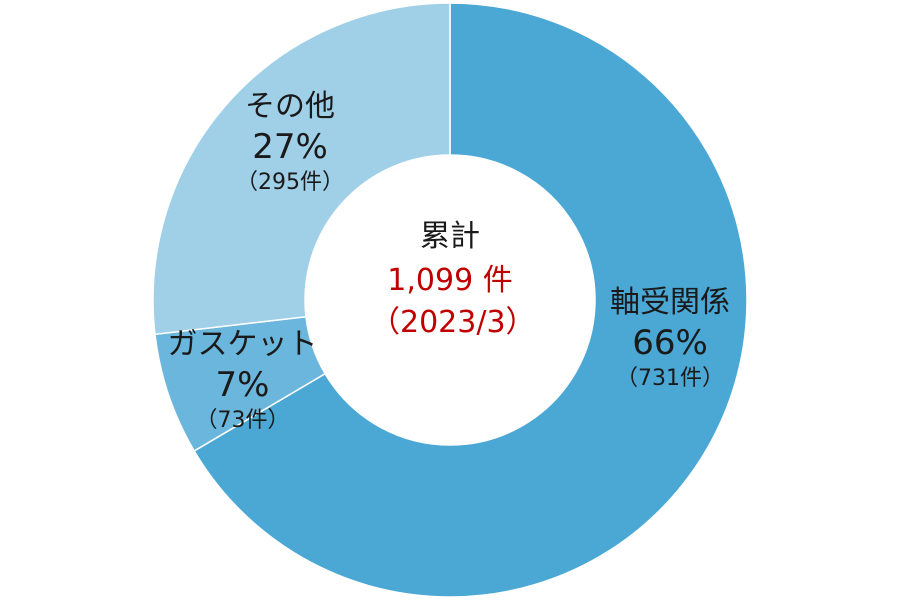 This screenshot has height=600, width=900. What do you see at coordinates (242, 420) in the screenshot?
I see `segment-count: （73件）` at bounding box center [242, 420].